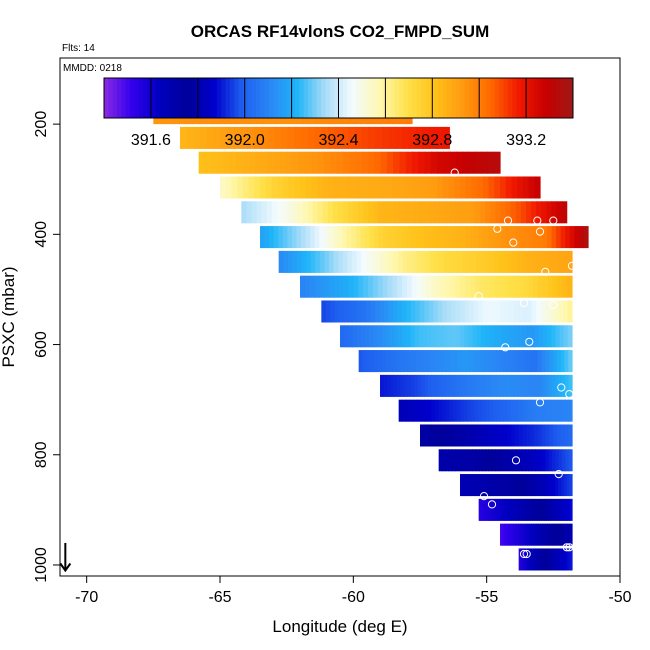 This screenshot has height=650, width=650. I want to click on observation-marker, so click(545, 271).